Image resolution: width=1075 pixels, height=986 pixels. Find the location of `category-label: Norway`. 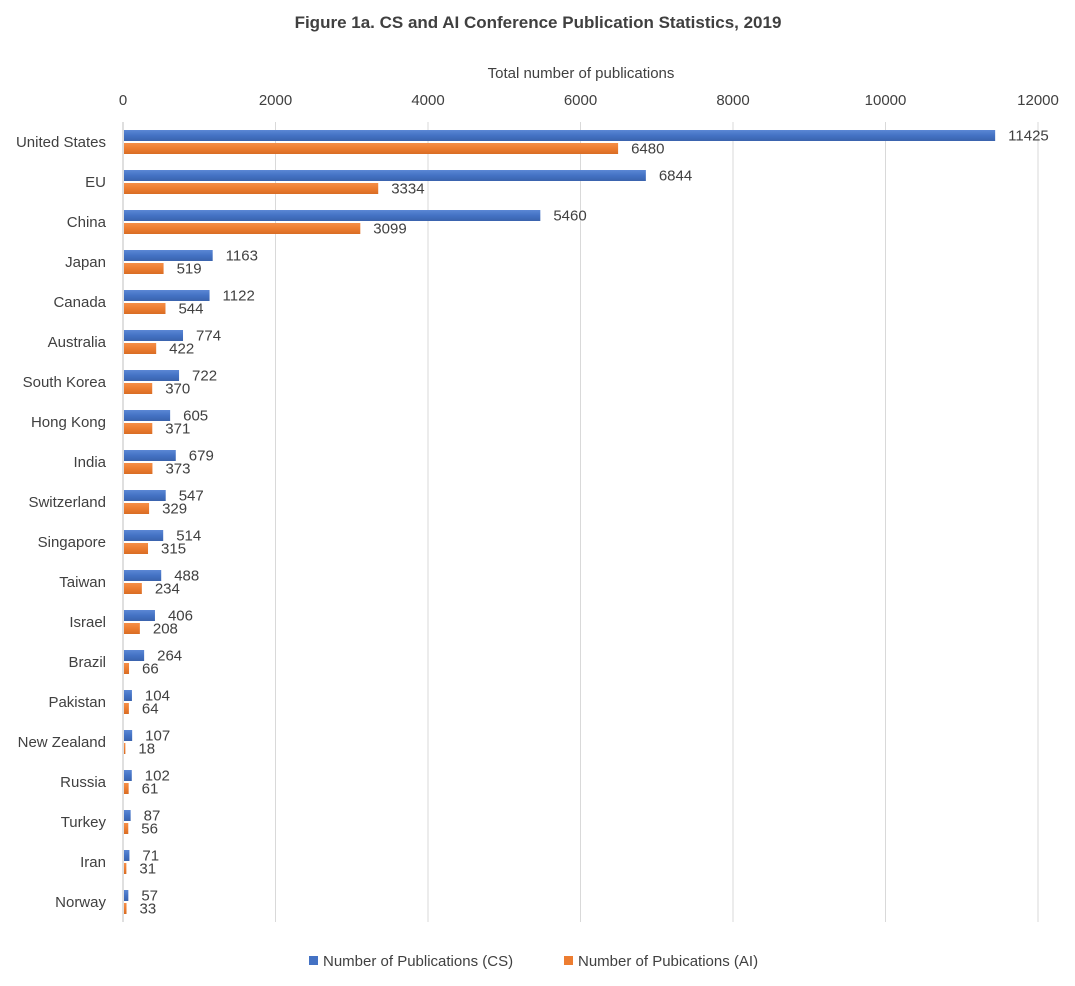

category-label: Norway is located at coordinates (80, 902).